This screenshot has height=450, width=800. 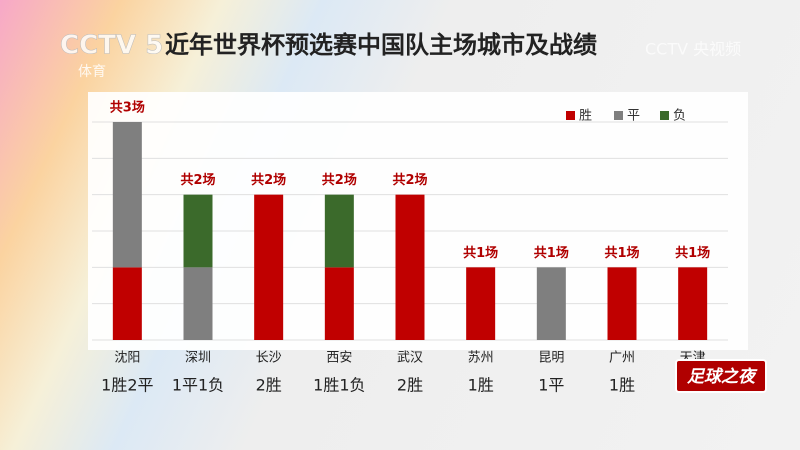 I want to click on total-label: 共3场, so click(x=127, y=108).